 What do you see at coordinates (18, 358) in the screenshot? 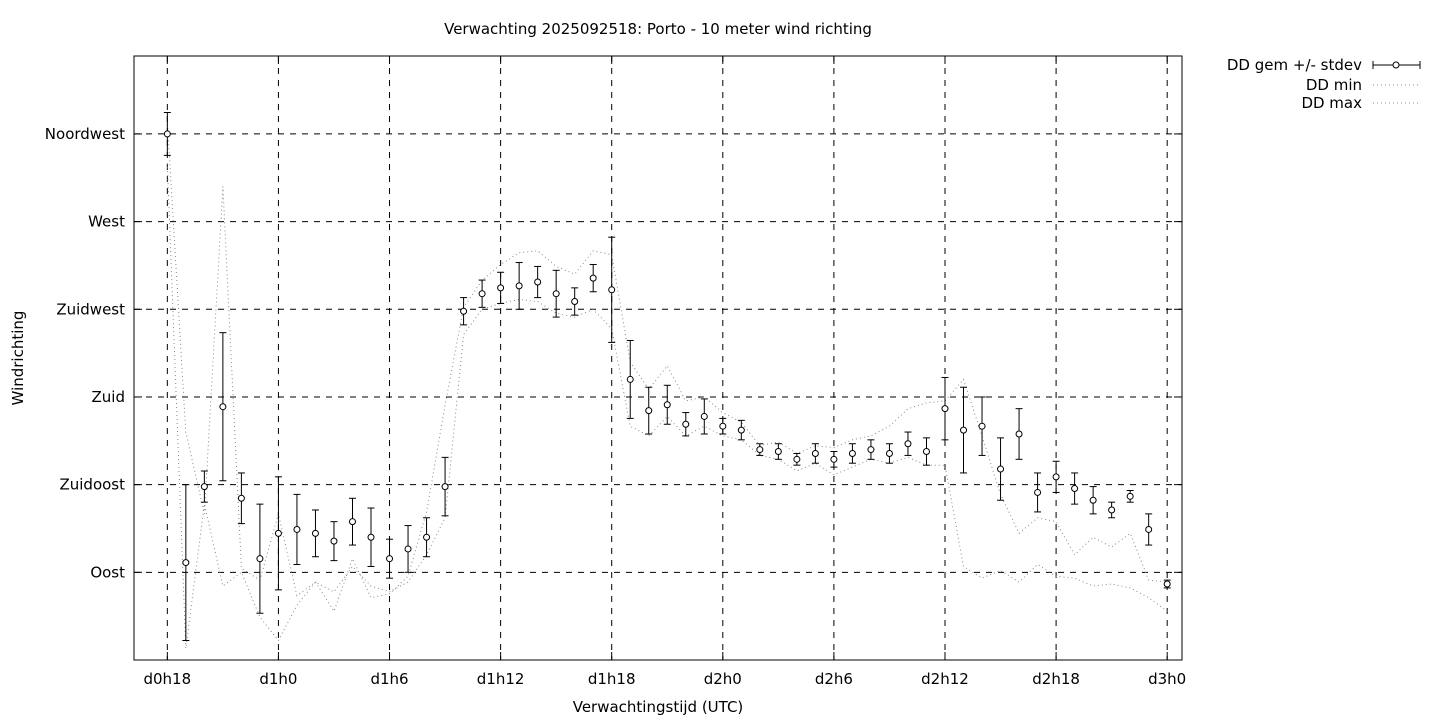
I see `y-axis-label: Windrichting` at bounding box center [18, 358].